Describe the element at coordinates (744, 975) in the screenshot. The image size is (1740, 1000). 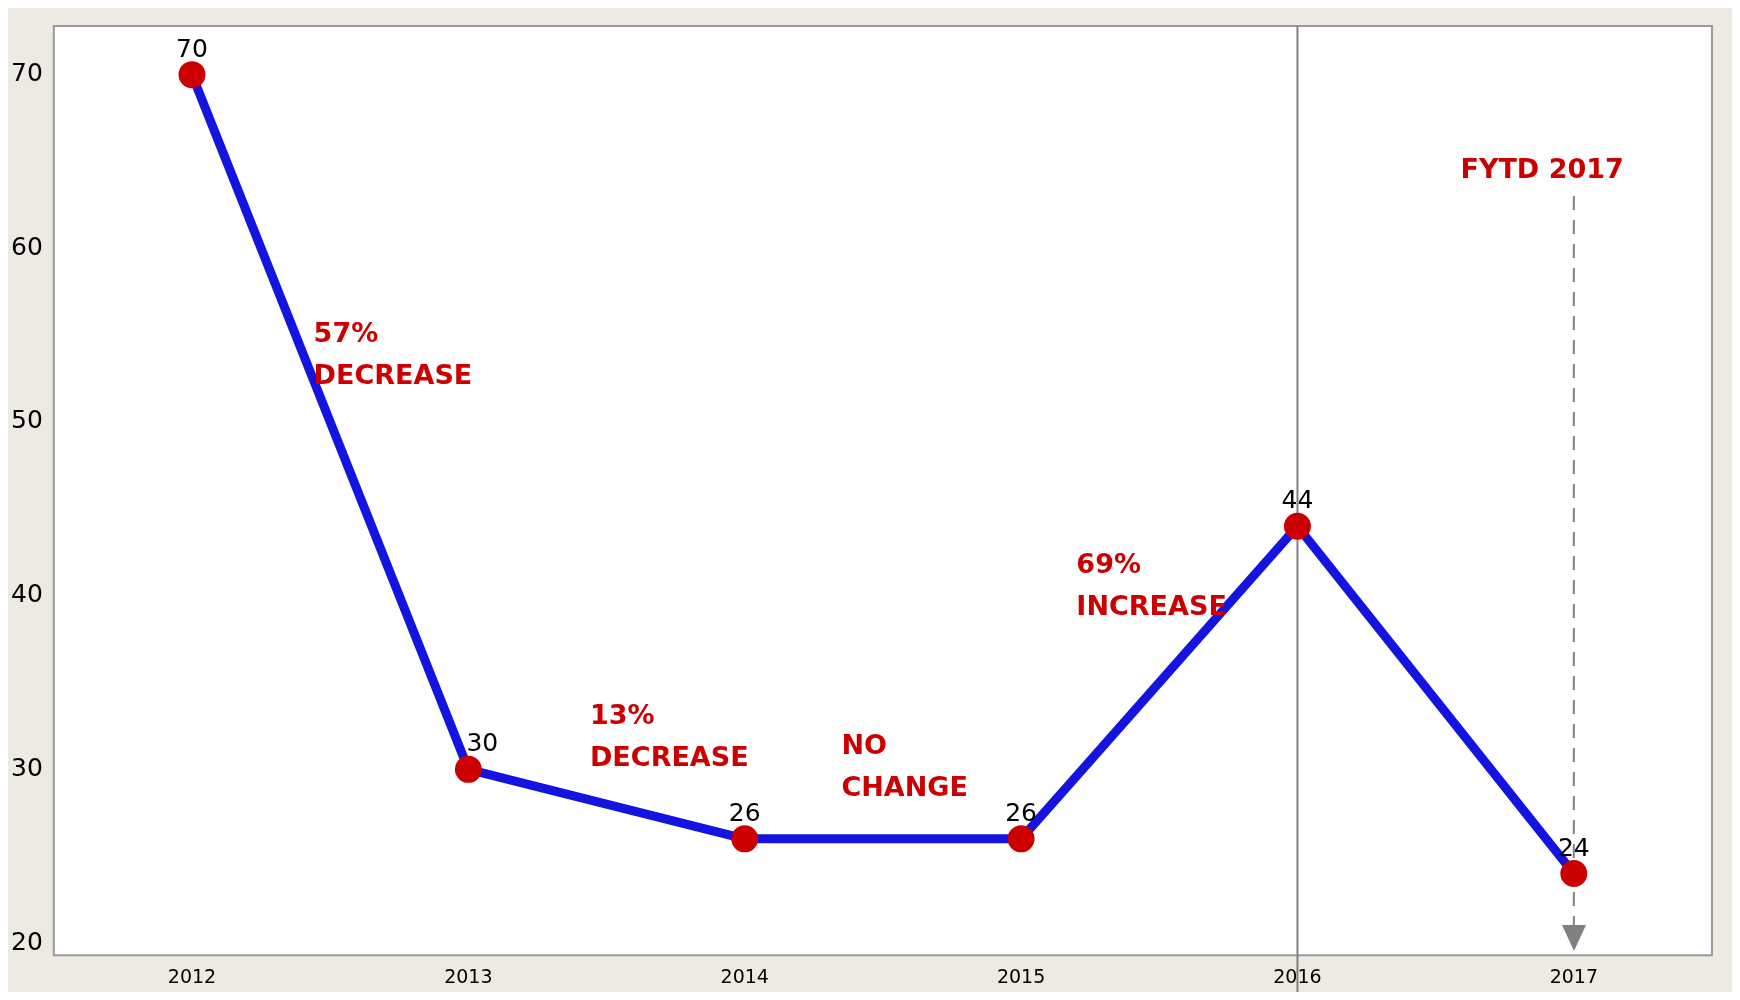
I see `x-tick-label: 2014` at that location.